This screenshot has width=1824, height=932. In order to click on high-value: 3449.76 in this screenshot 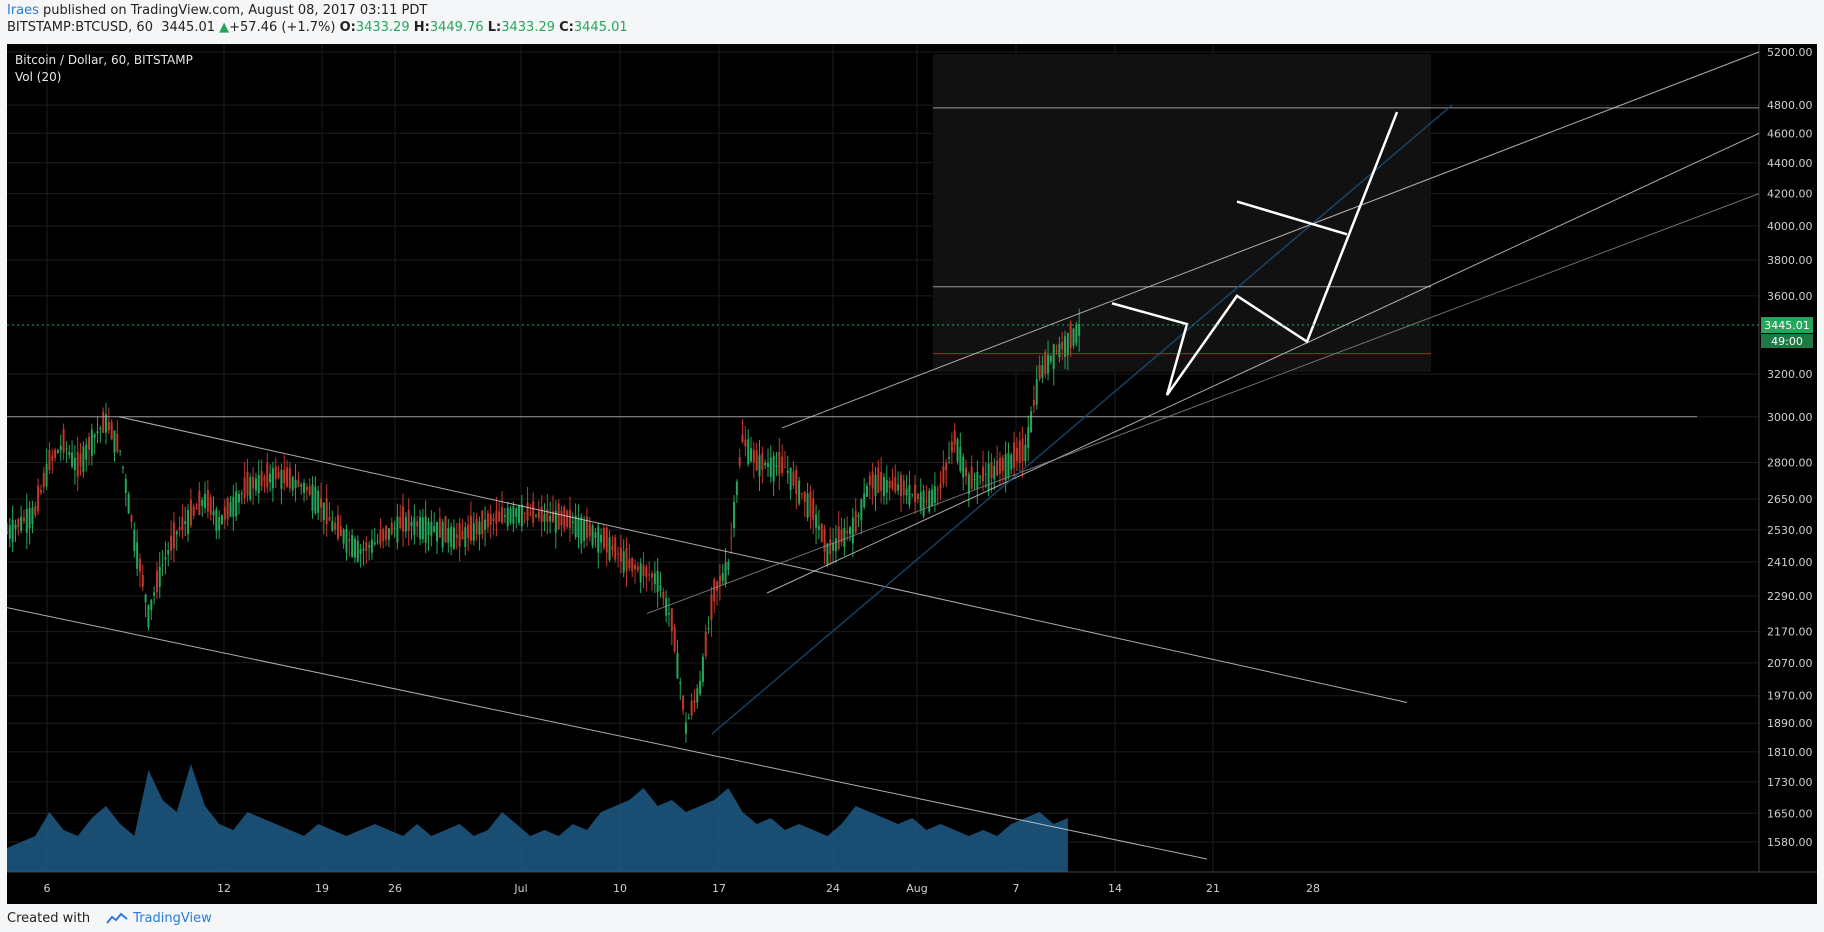, I will do `click(456, 27)`.